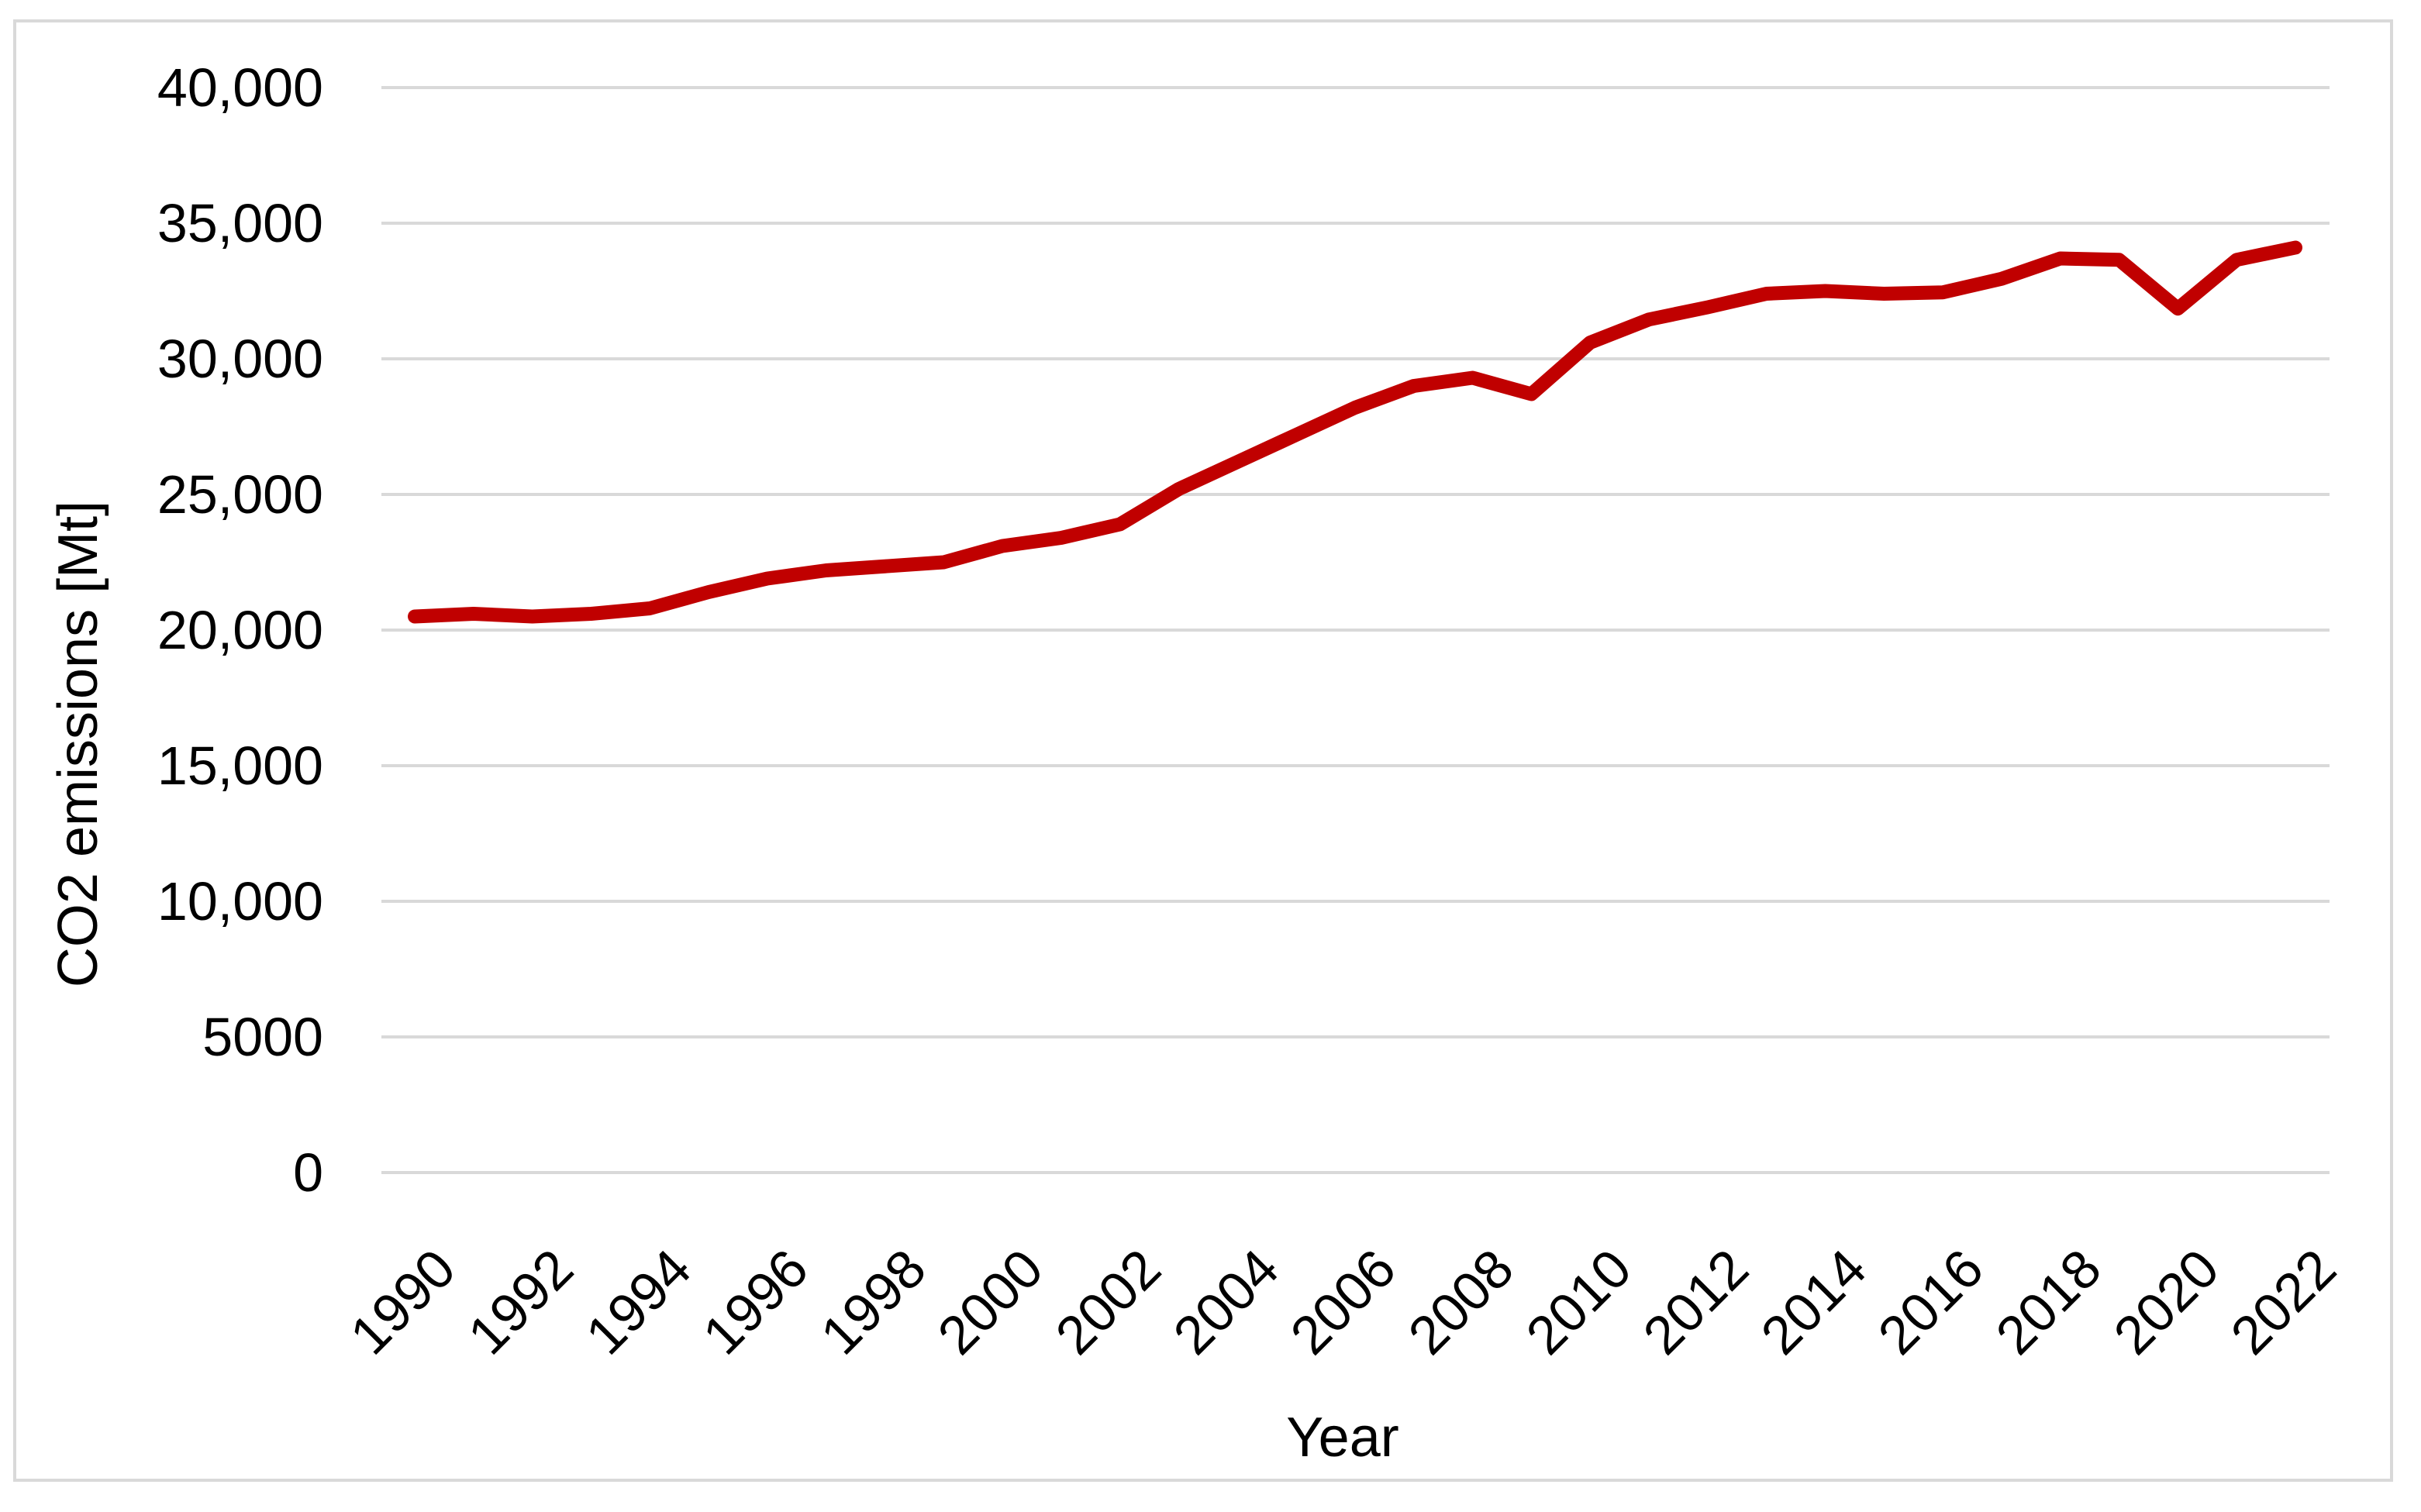 Image resolution: width=2421 pixels, height=1512 pixels. What do you see at coordinates (240, 765) in the screenshot?
I see `y-tick-label: 15,000` at bounding box center [240, 765].